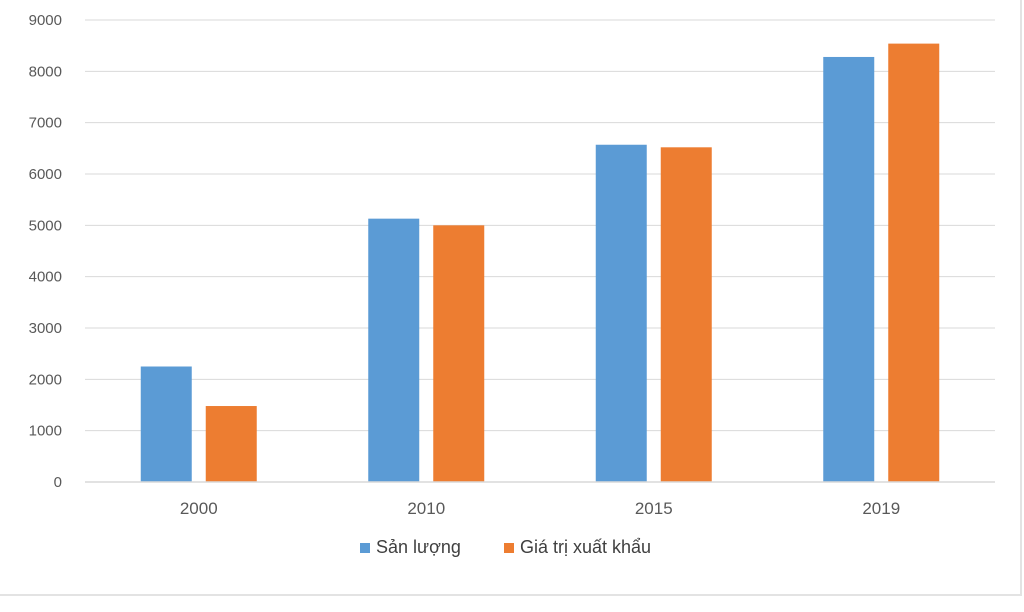 Image resolution: width=1024 pixels, height=612 pixels. What do you see at coordinates (45, 174) in the screenshot?
I see `y-tick-label: 6000` at bounding box center [45, 174].